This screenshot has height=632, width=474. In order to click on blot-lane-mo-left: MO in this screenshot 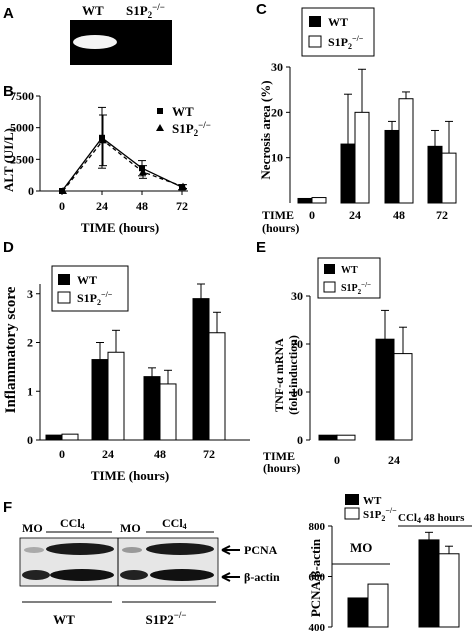, I will do `click(32, 528)`.